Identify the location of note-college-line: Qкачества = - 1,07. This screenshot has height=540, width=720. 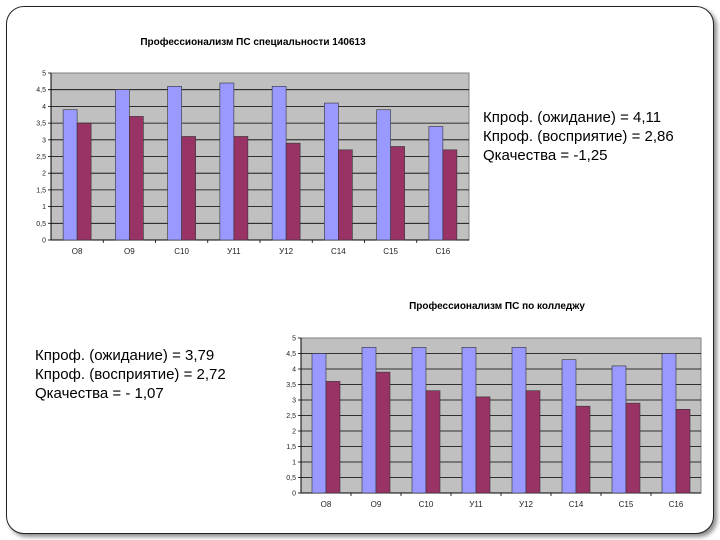
(99, 393).